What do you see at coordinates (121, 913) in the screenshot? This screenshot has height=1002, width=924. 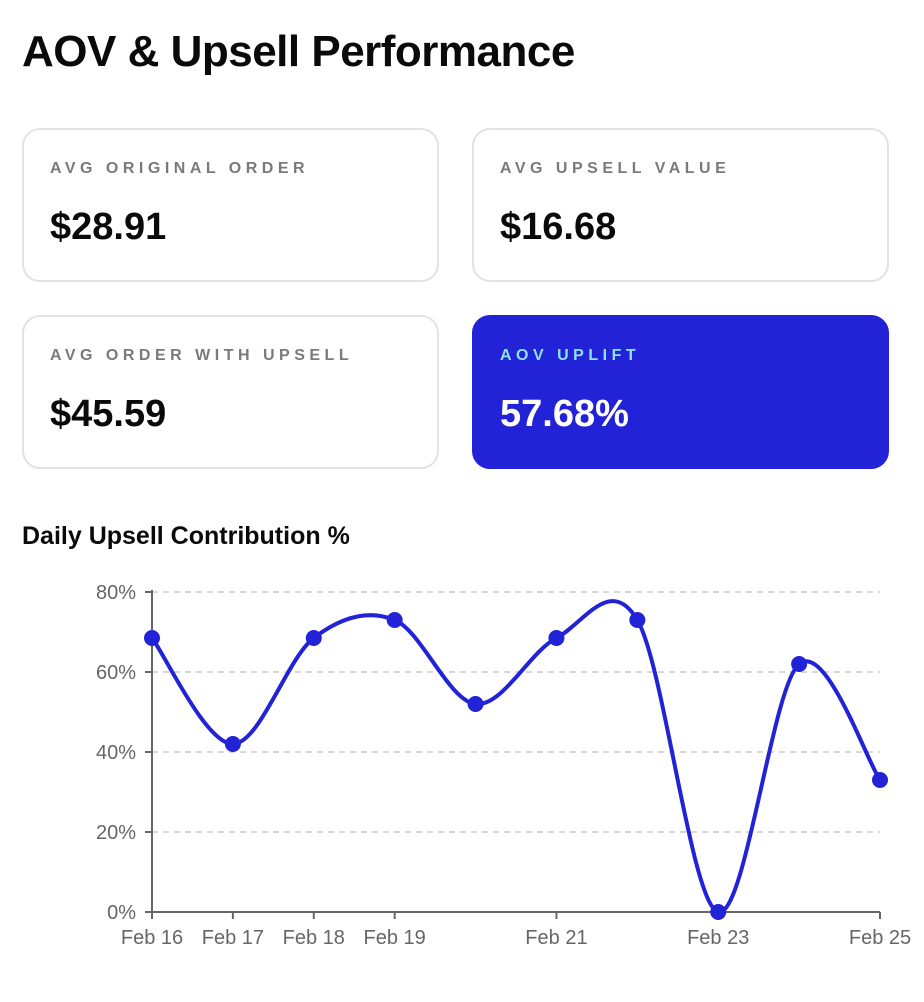 I see `y-tick-label: 0%` at bounding box center [121, 913].